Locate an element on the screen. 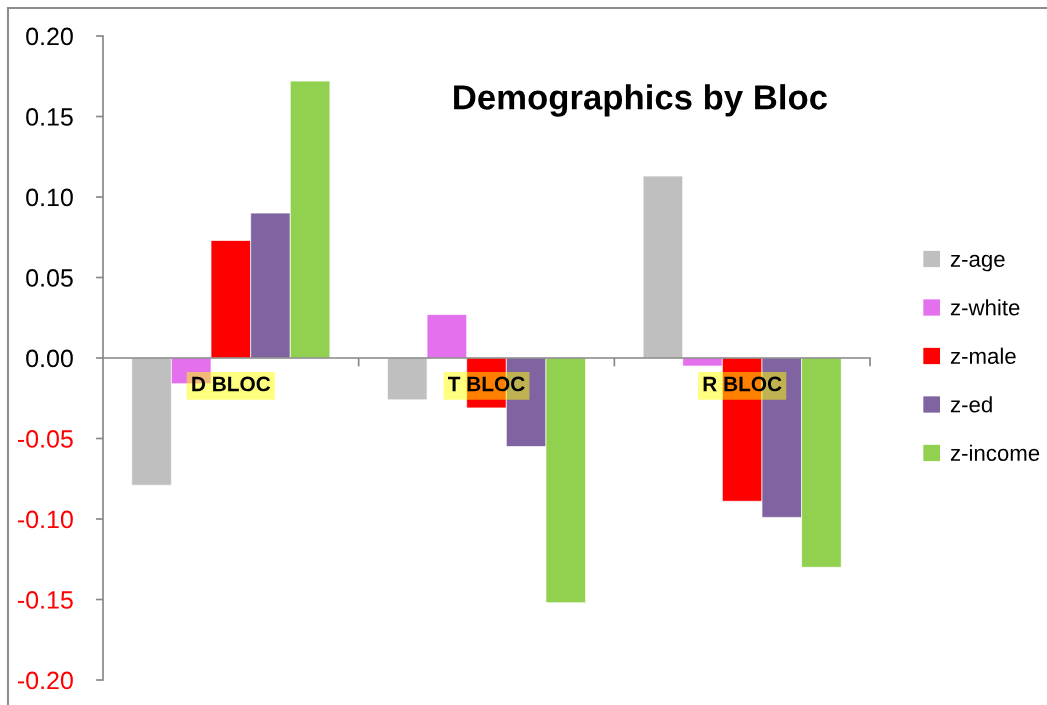 The width and height of the screenshot is (1047, 705). y-tick-label: -0.10 is located at coordinates (45, 519).